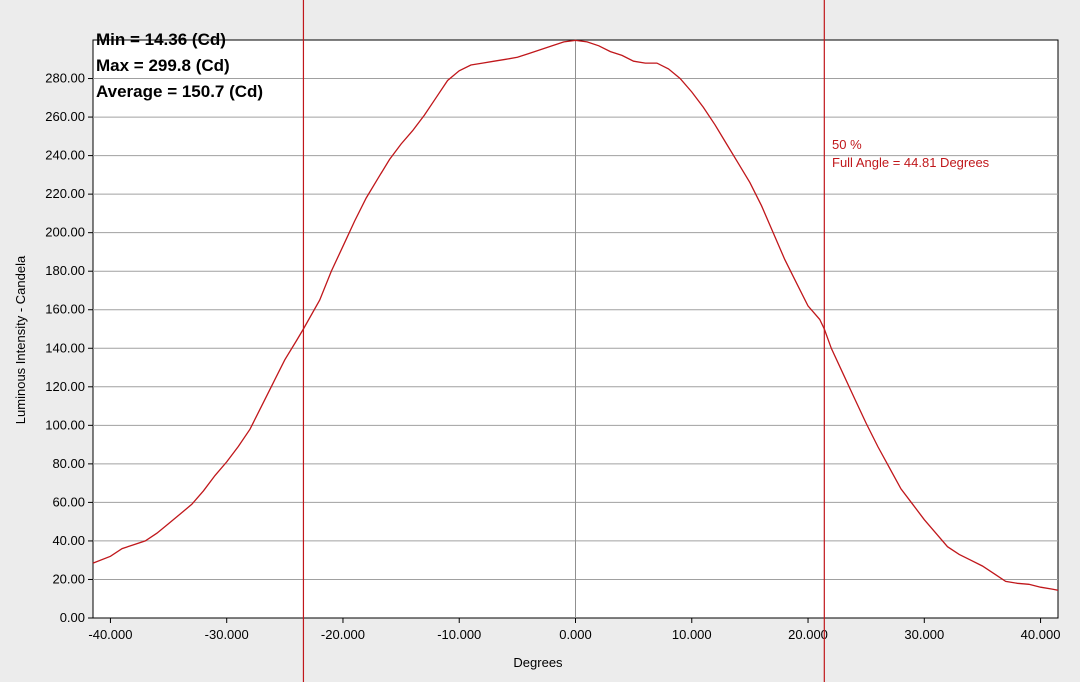  Describe the element at coordinates (538, 662) in the screenshot. I see `x-axis-title: Degrees` at that location.